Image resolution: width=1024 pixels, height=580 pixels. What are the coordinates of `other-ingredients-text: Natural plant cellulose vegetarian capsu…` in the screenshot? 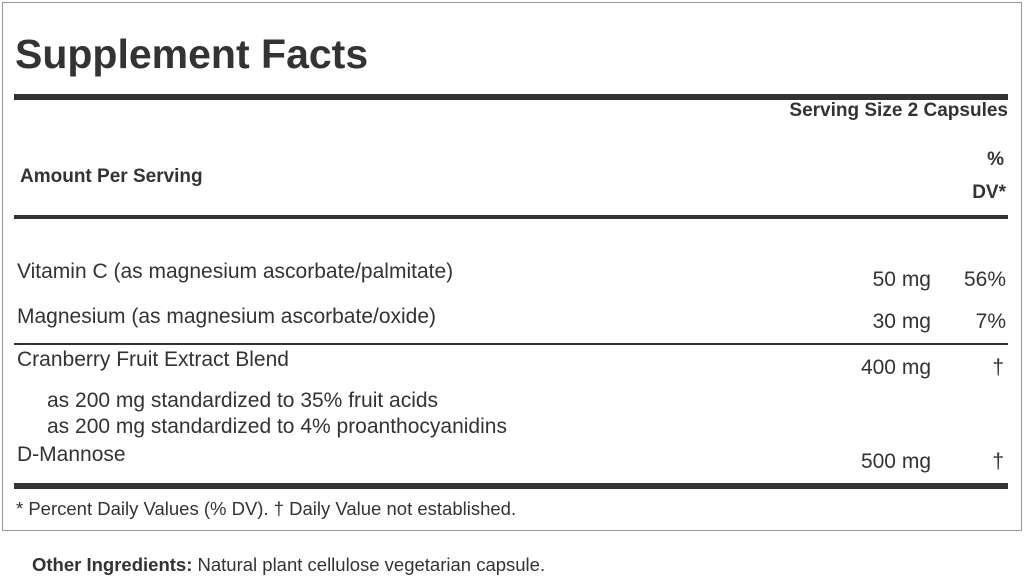 It's located at (369, 564).